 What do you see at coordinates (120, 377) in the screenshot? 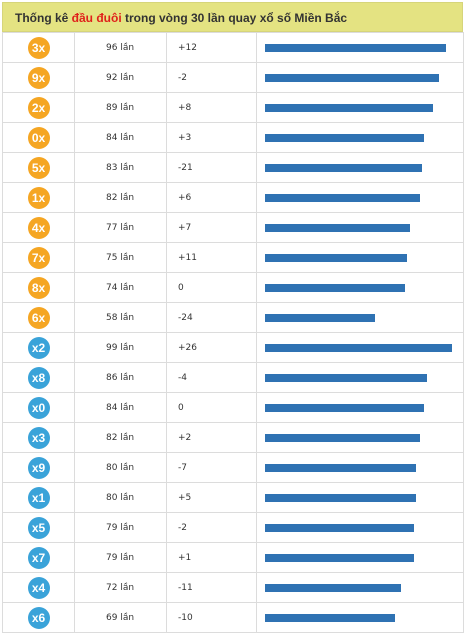
I see `count-cell: 86 lần` at bounding box center [120, 377].